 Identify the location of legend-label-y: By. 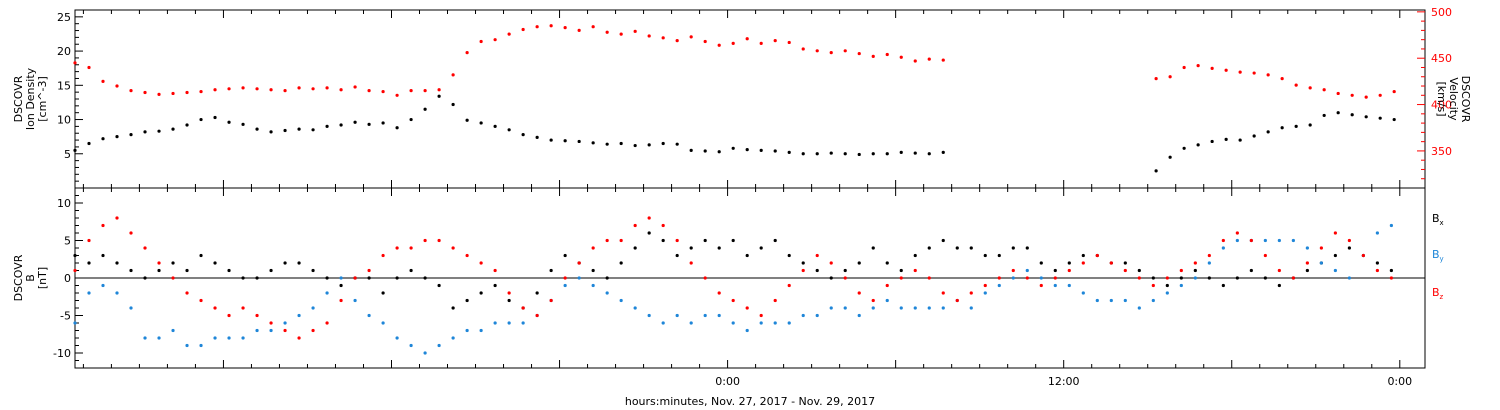
(1438, 255).